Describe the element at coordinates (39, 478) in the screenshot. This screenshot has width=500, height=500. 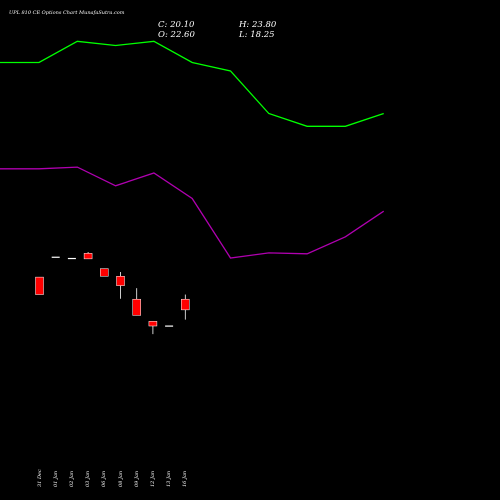
I see `x-tick-label: 31 Dec` at that location.